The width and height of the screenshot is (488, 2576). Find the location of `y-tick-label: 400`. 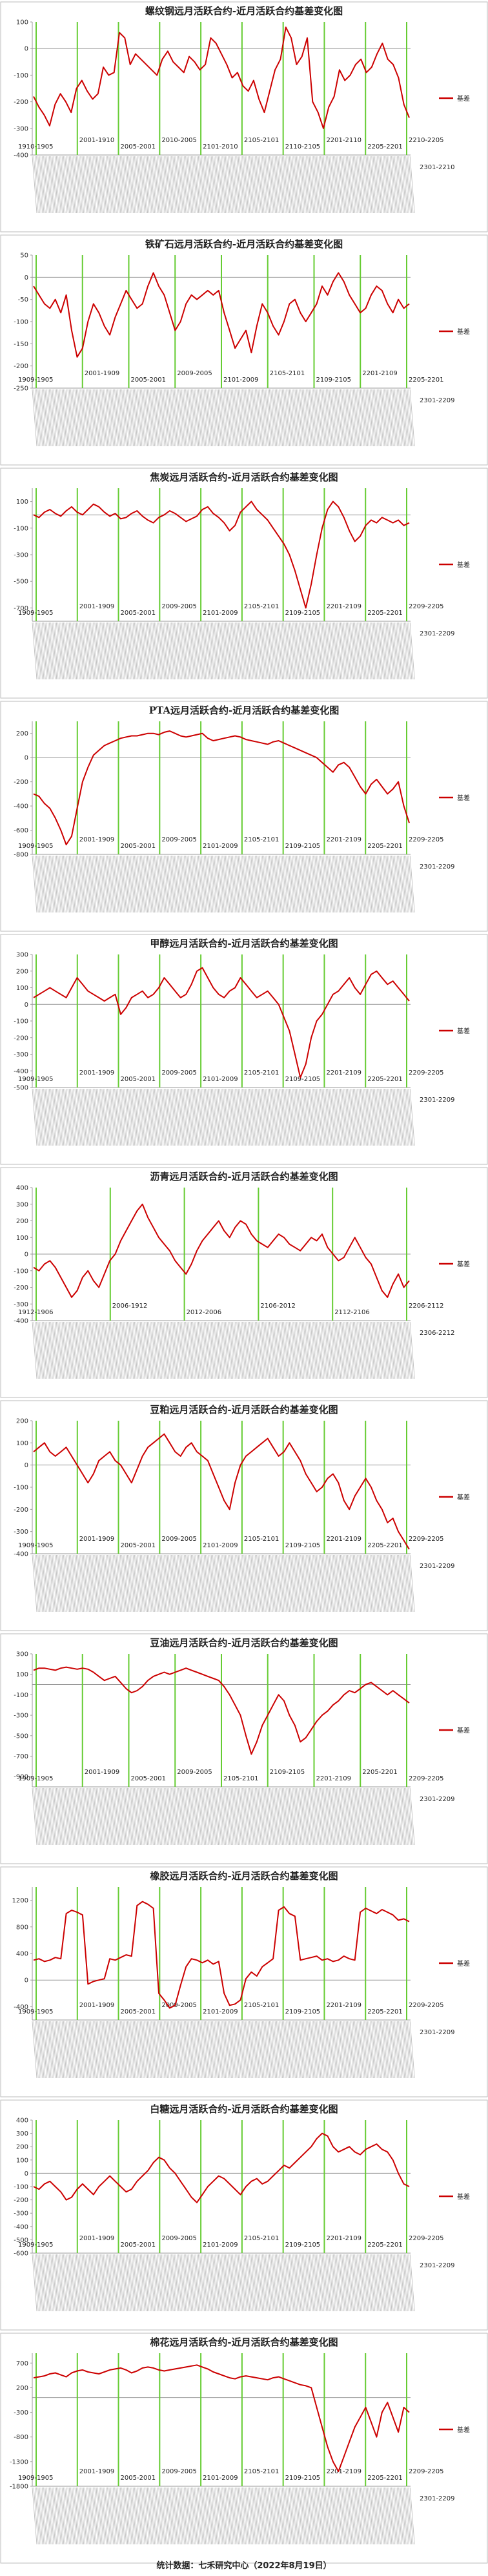

y-tick-label: 400 is located at coordinates (22, 1954).